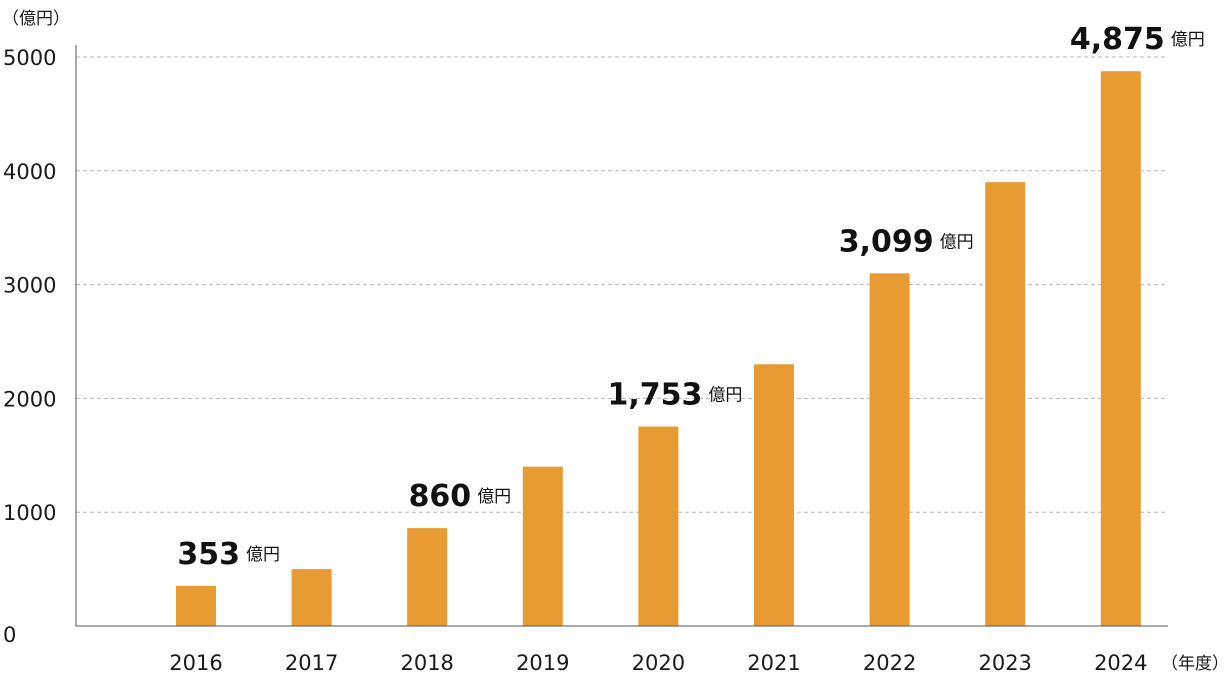 The width and height of the screenshot is (1231, 680). I want to click on y-tick-label: 1000, so click(29, 513).